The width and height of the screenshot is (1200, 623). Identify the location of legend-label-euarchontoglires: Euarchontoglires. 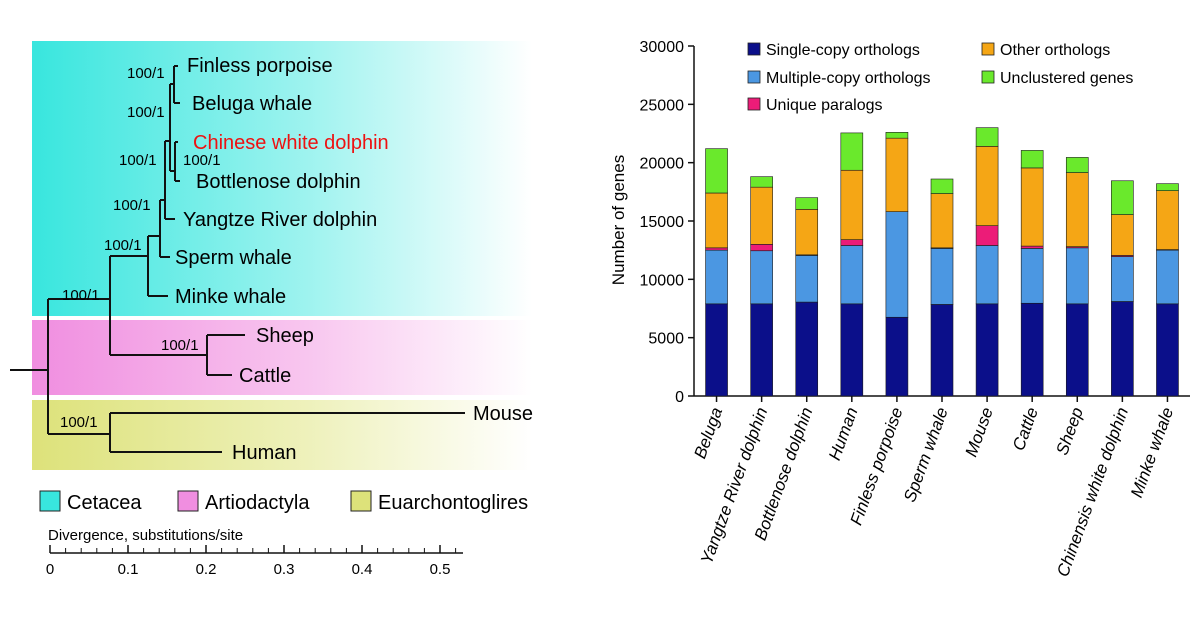
(453, 503).